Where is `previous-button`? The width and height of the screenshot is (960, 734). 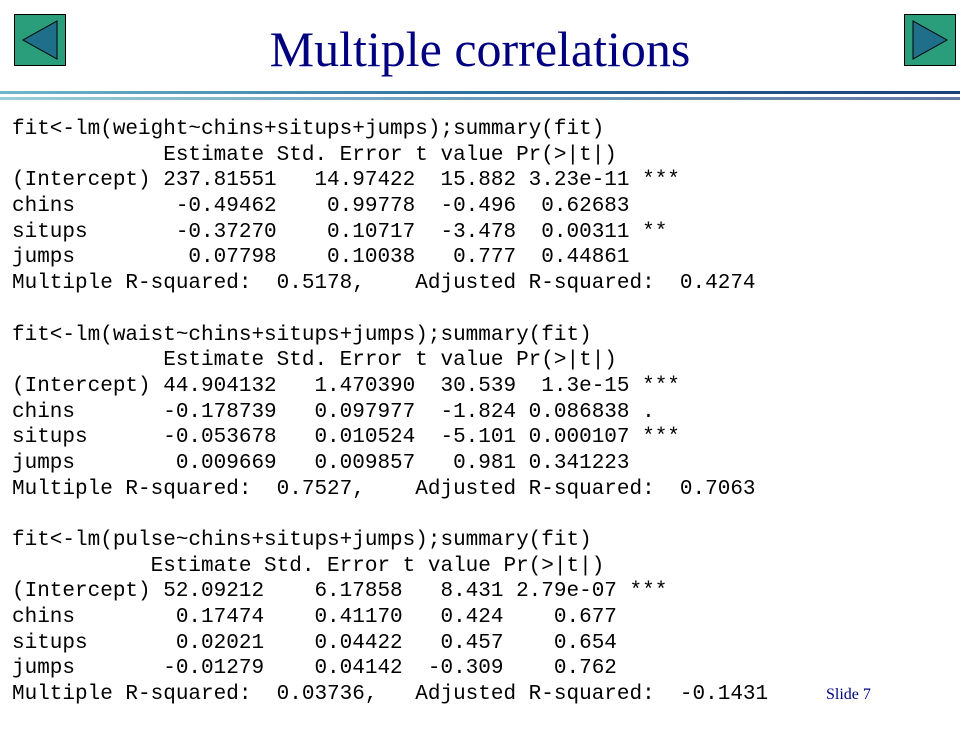
previous-button is located at coordinates (40, 40).